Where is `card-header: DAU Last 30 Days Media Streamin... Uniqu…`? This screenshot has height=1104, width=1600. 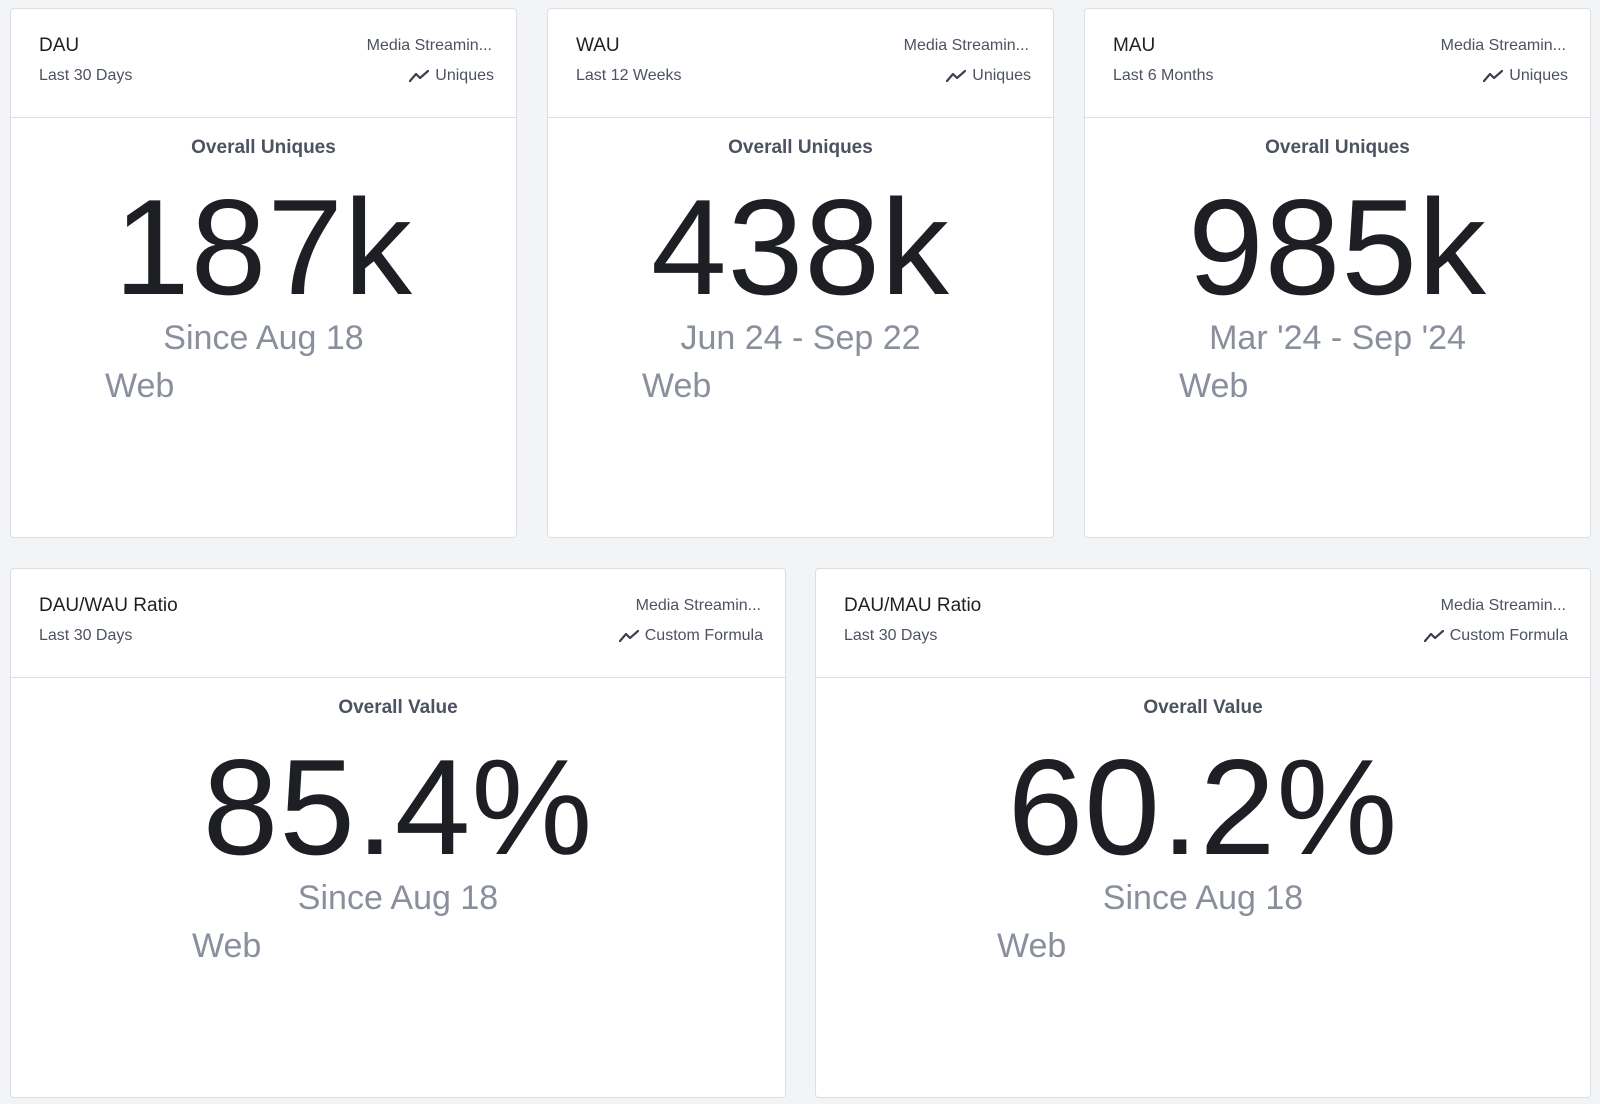
card-header: DAU Last 30 Days Media Streamin... Uniqu… is located at coordinates (263, 63).